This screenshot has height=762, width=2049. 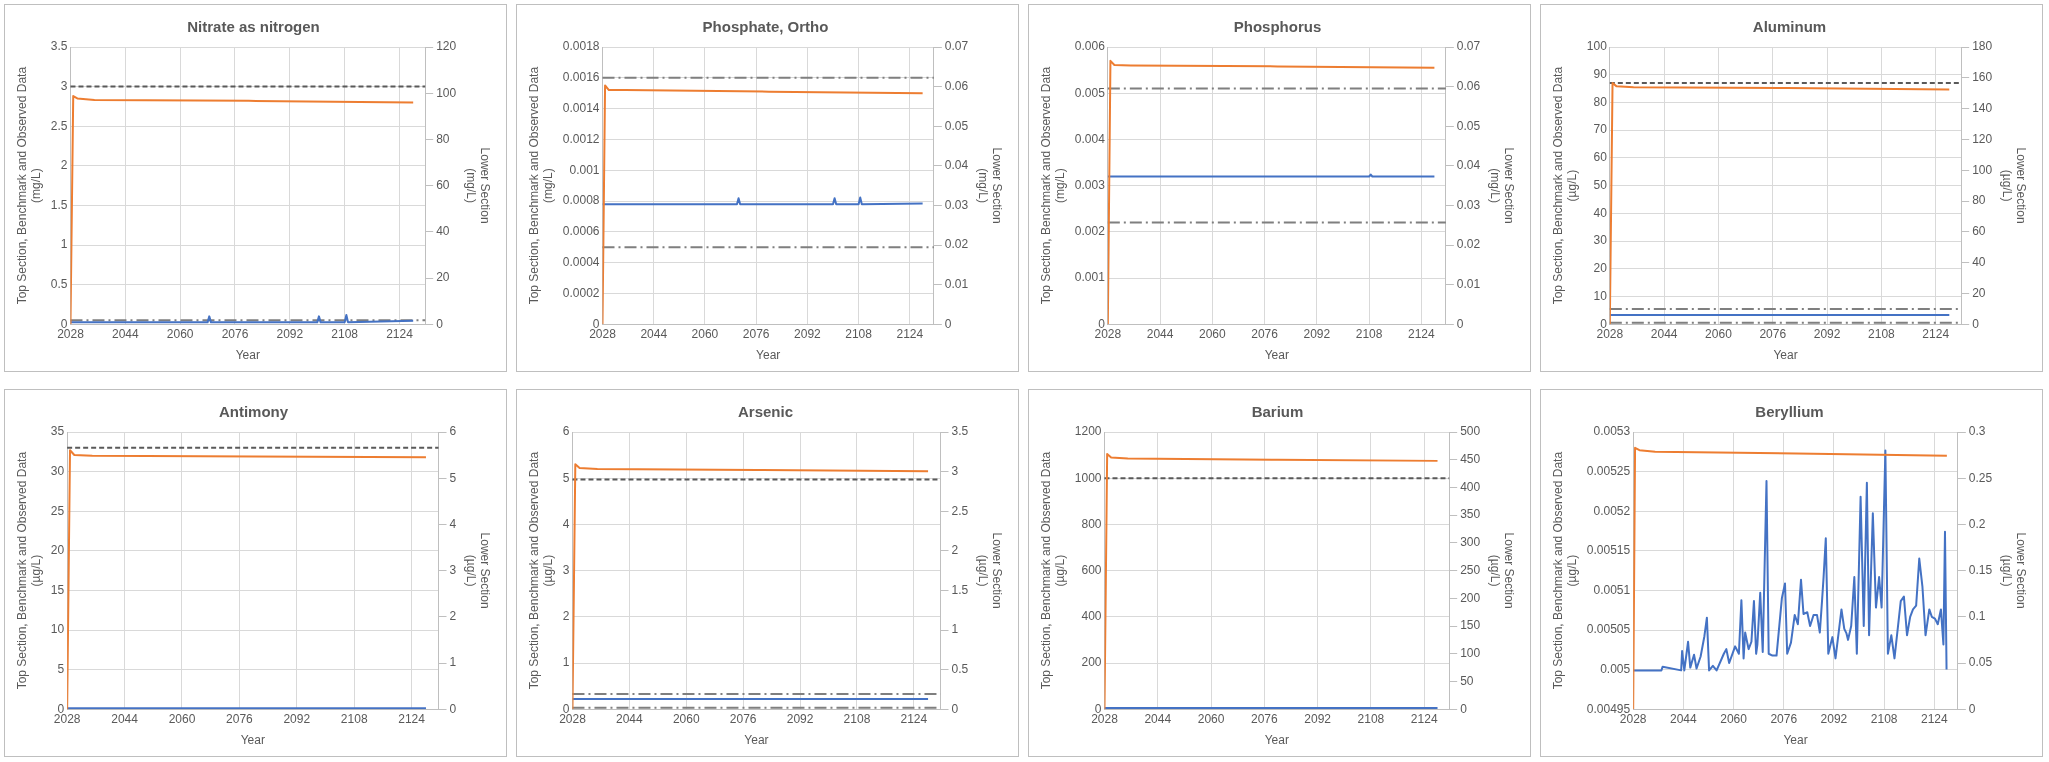 I want to click on chart-title: Antimony, so click(x=253, y=412).